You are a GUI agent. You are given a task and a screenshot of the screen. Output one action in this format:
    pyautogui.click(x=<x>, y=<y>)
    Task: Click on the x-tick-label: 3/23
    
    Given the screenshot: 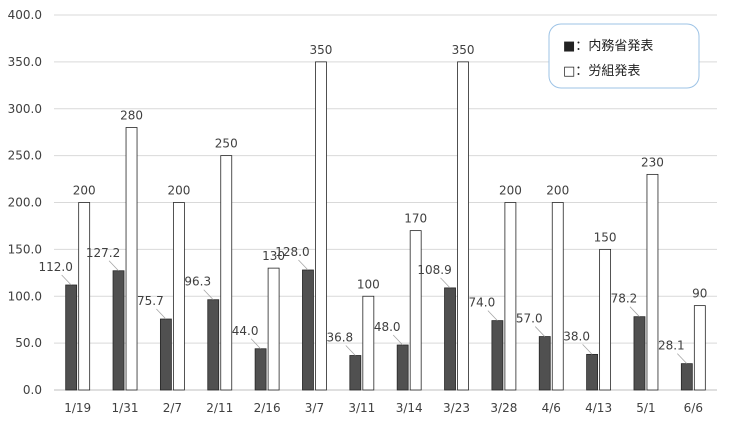 What is the action you would take?
    pyautogui.click(x=456, y=408)
    